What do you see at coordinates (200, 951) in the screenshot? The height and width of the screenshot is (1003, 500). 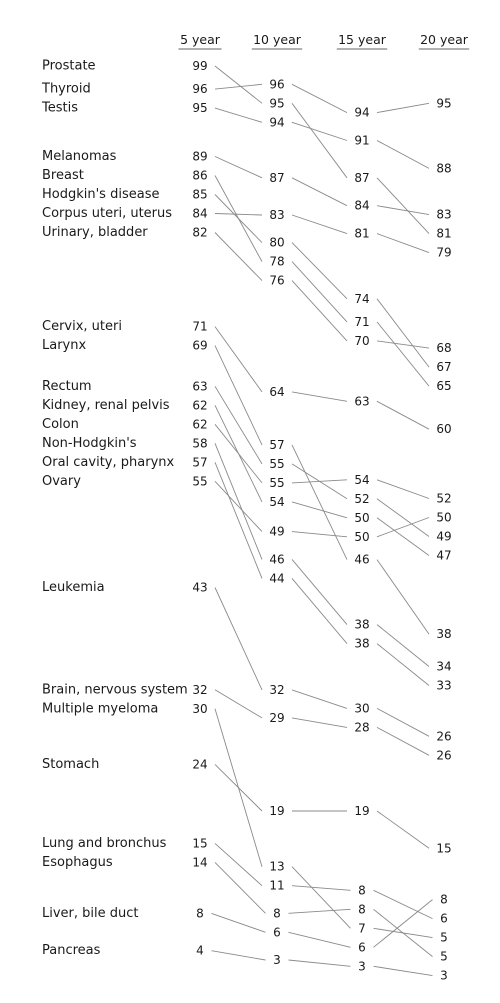 I see `value-label: 4` at bounding box center [200, 951].